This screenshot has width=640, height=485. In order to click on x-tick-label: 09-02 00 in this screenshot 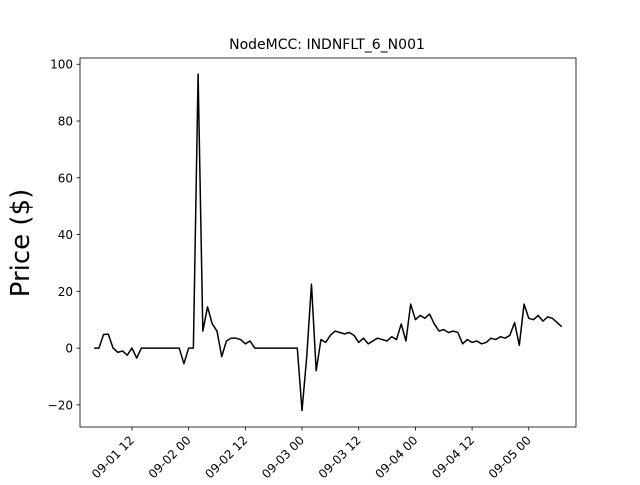, I will do `click(170, 456)`.